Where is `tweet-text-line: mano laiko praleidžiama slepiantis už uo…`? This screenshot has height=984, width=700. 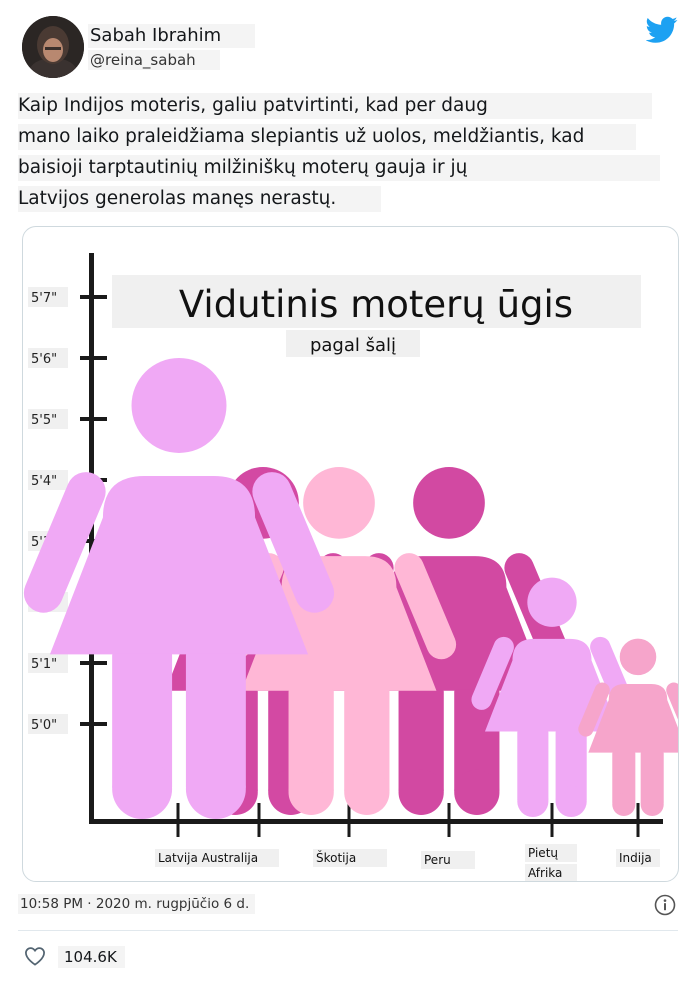
tweet-text-line: mano laiko praleidžiama slepiantis už uo… is located at coordinates (327, 137).